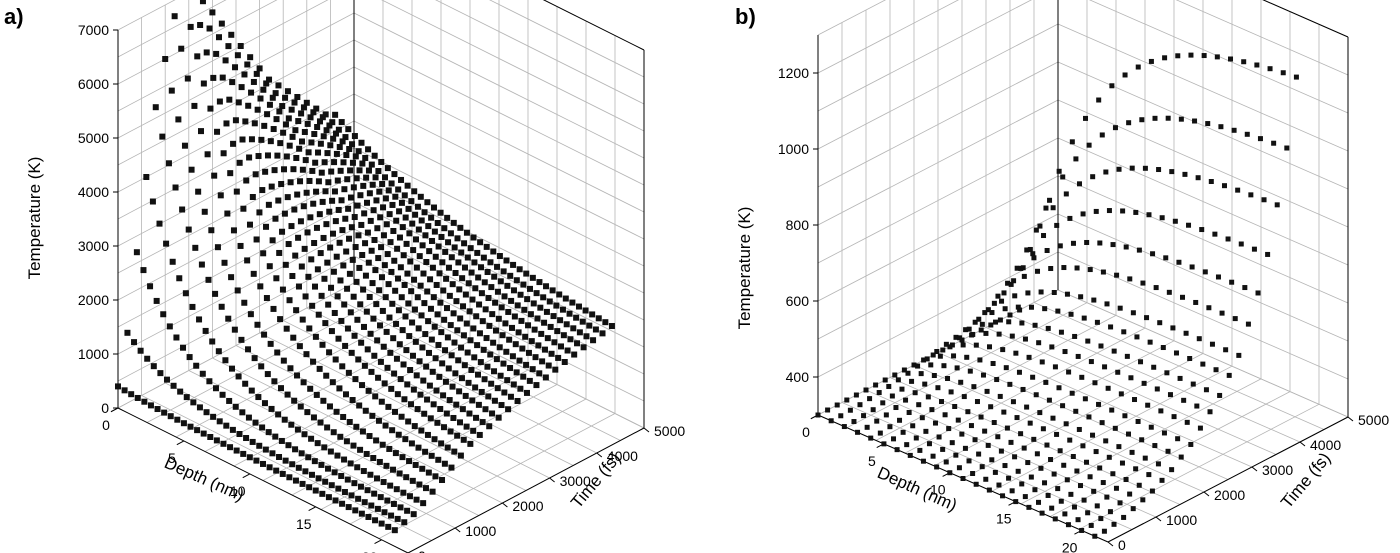  Describe the element at coordinates (379, 223) in the screenshot. I see `series-t2600` at that location.